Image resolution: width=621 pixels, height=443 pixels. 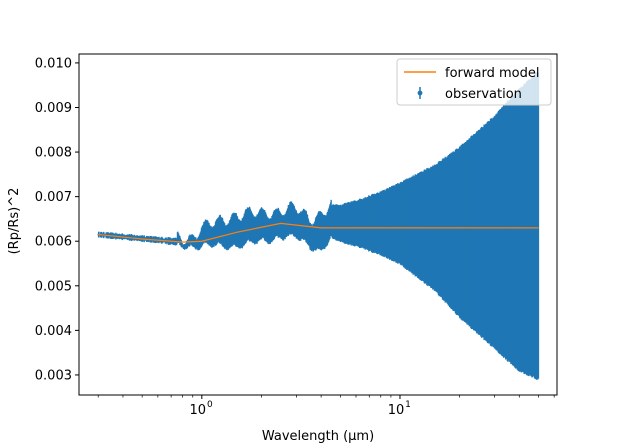 I want to click on y-axis-label: (Rp/Rs)^2, so click(x=14, y=221).